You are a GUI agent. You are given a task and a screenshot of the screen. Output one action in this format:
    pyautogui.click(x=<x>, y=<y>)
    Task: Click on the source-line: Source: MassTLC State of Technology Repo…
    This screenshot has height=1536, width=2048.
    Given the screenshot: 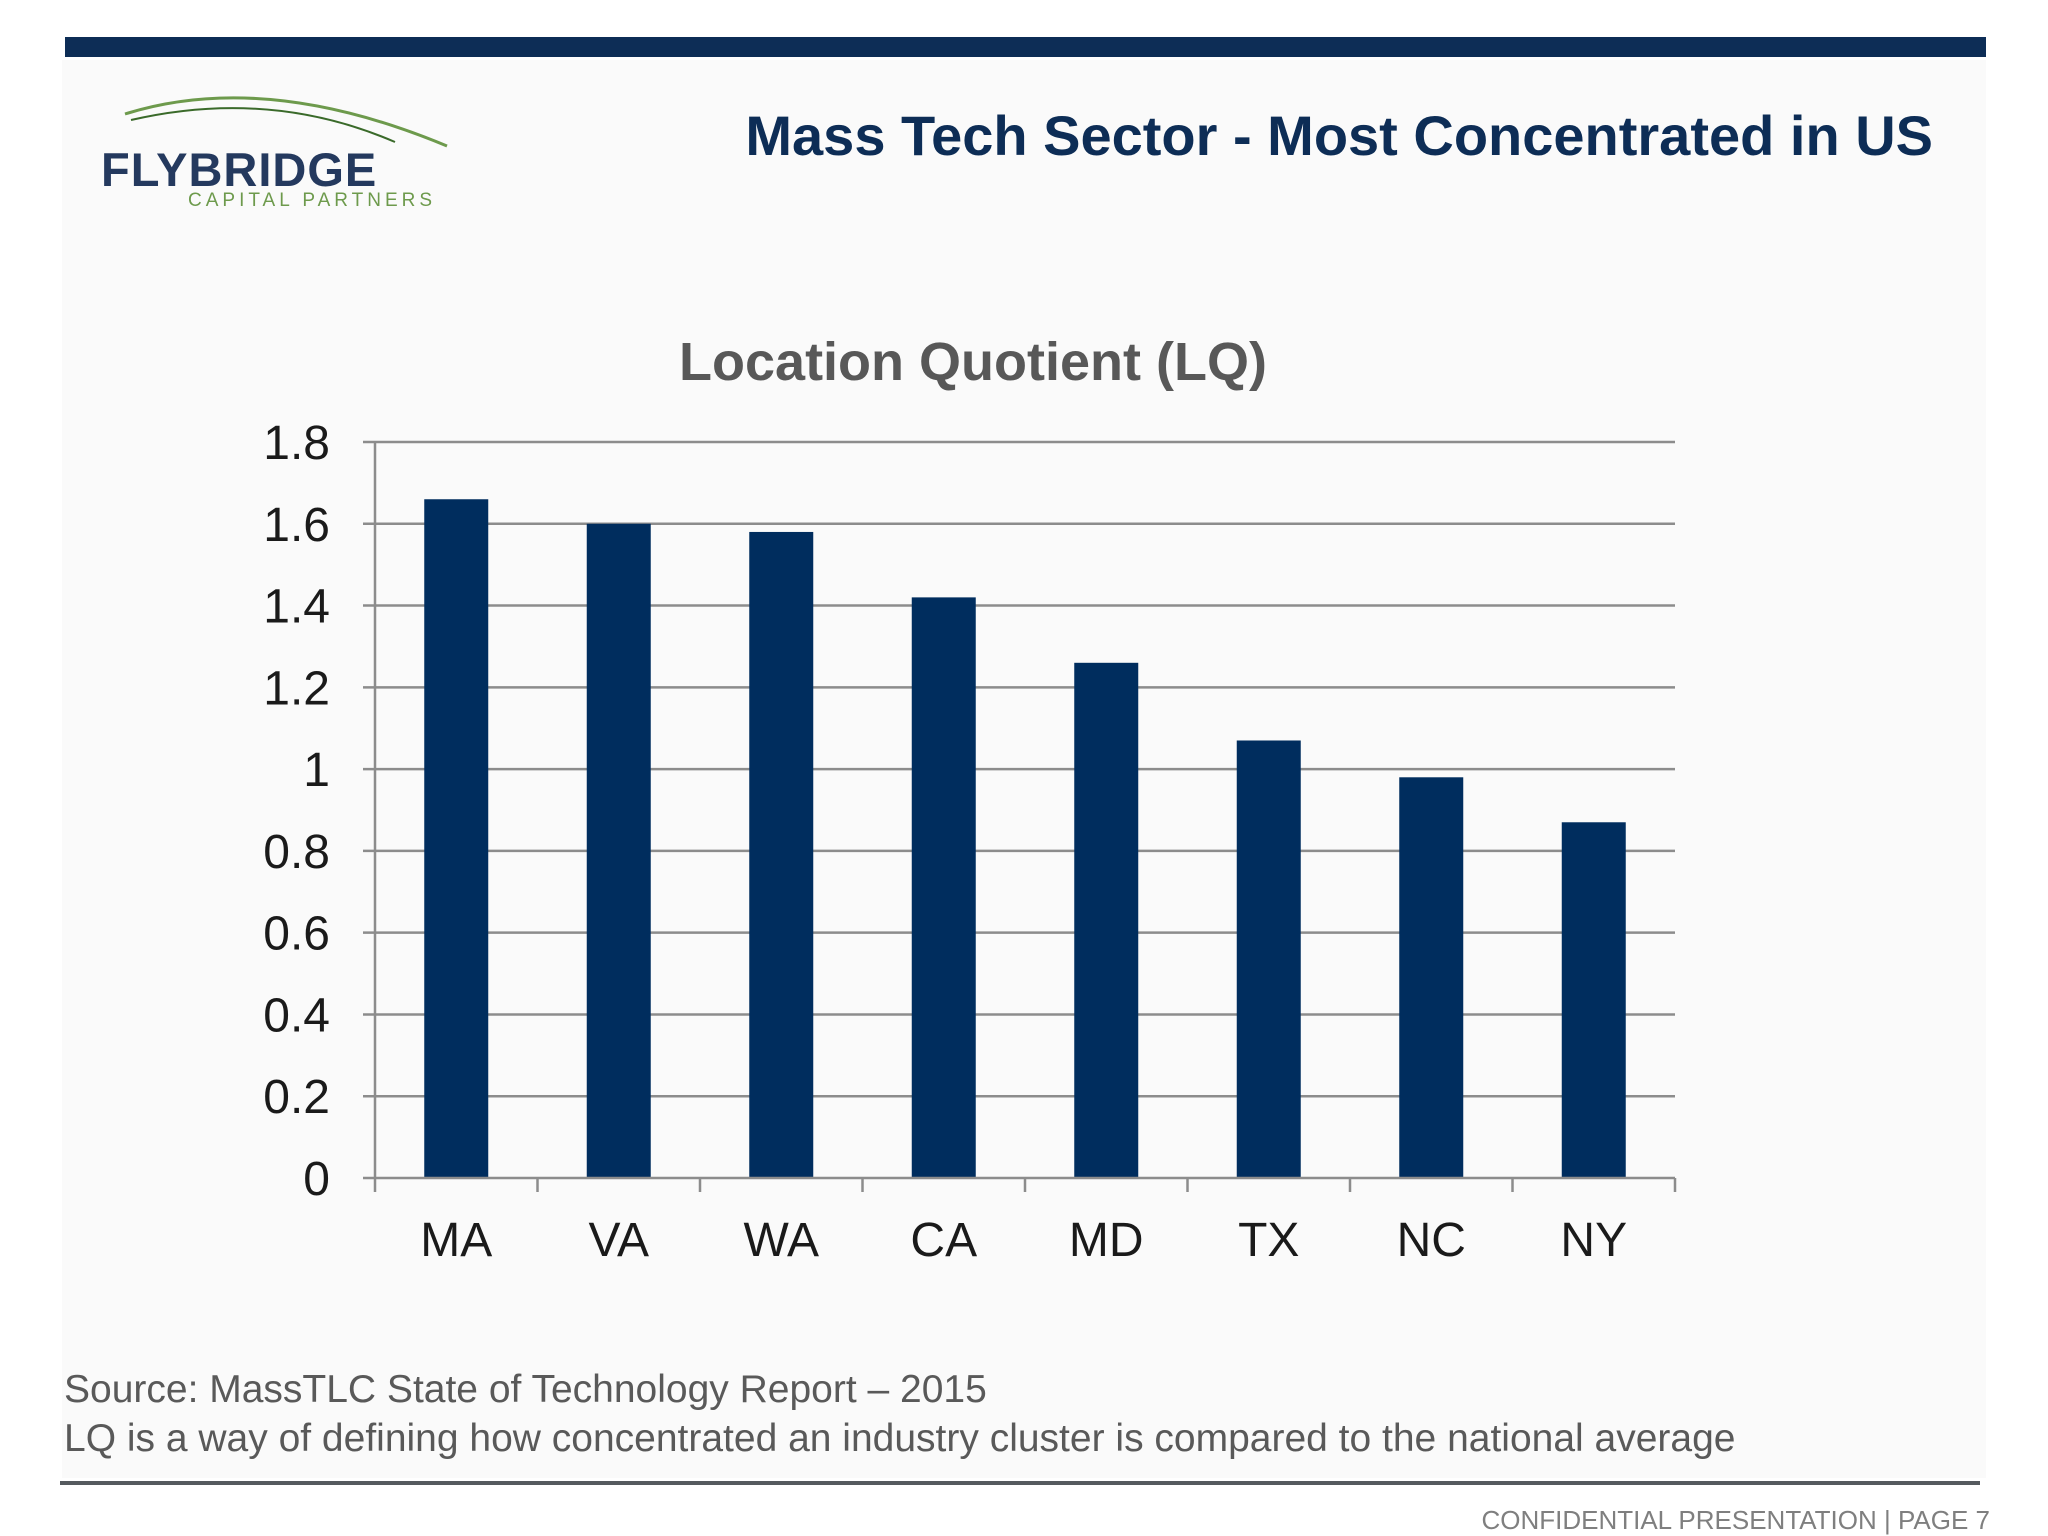 What is the action you would take?
    pyautogui.click(x=525, y=1389)
    